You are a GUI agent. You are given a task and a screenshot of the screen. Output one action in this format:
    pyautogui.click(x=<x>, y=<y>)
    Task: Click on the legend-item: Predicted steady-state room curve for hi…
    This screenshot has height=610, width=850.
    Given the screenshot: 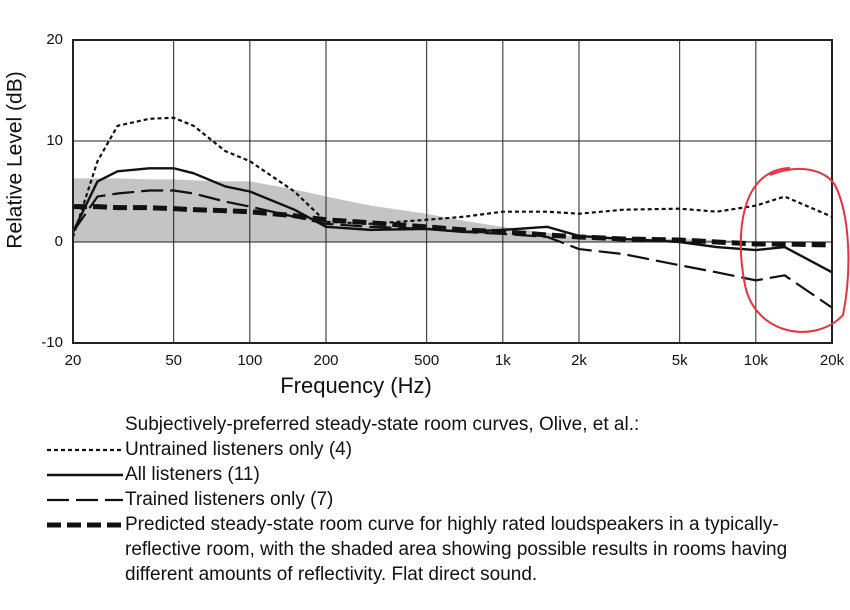 What is the action you would take?
    pyautogui.click(x=440, y=549)
    